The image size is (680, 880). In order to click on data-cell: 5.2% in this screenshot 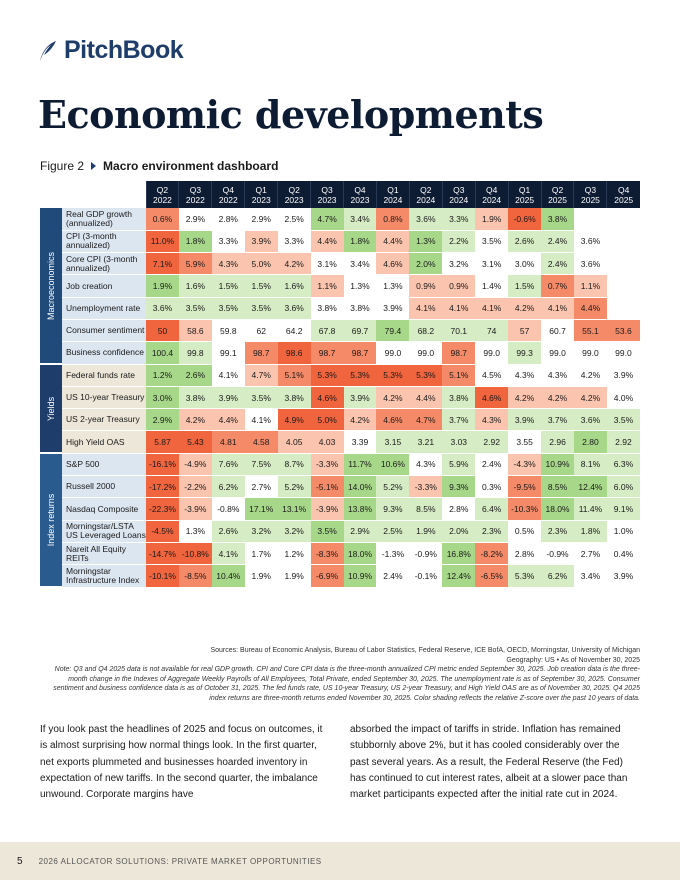, I will do `click(393, 487)`.